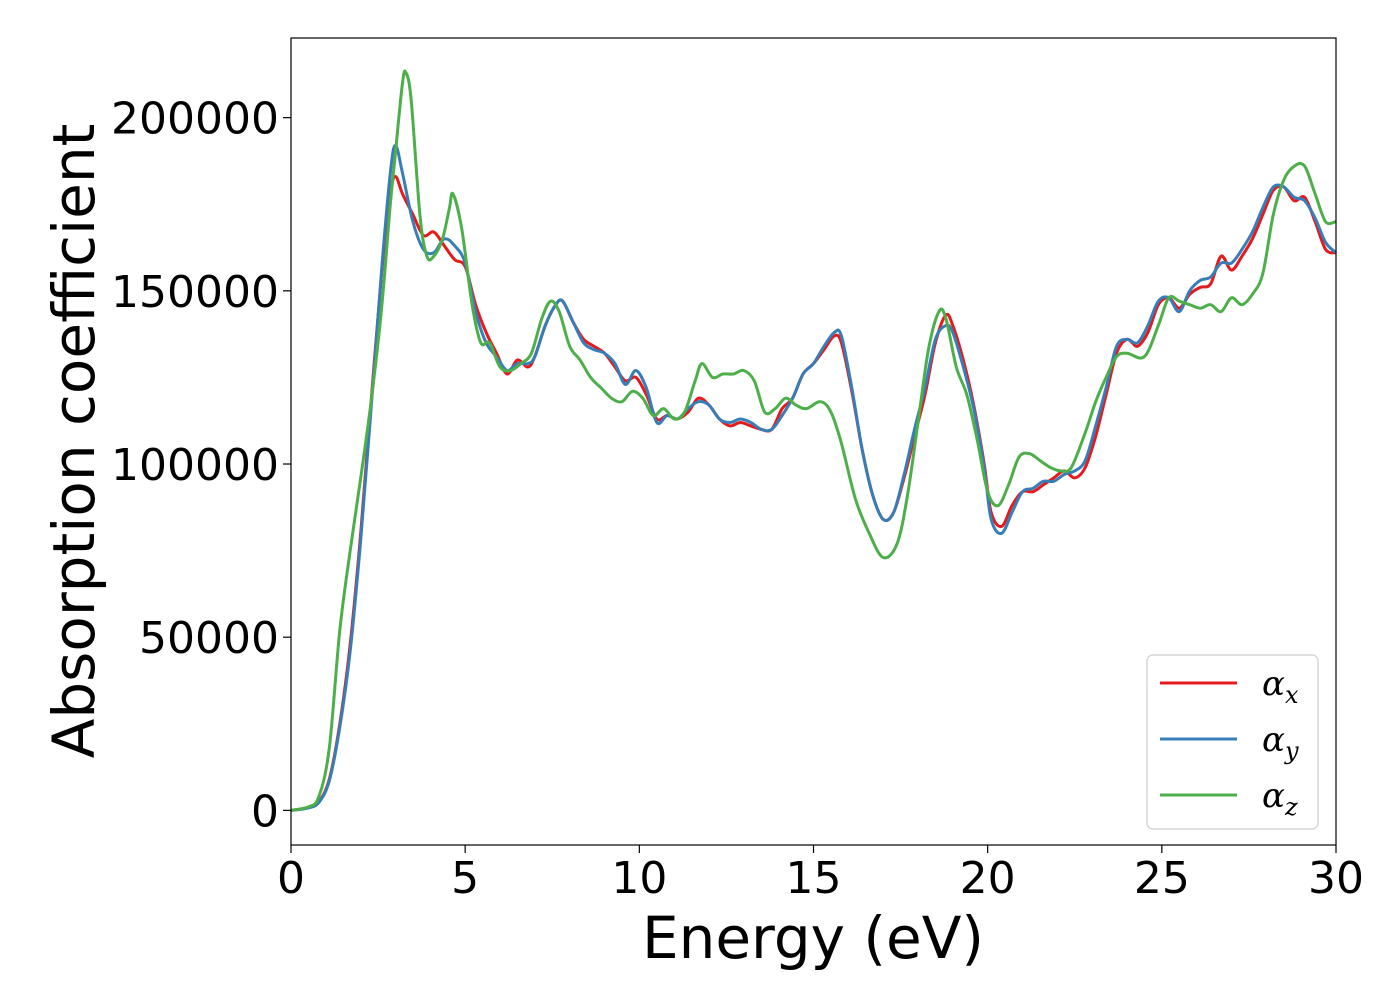 Image resolution: width=1400 pixels, height=1000 pixels. Describe the element at coordinates (465, 878) in the screenshot. I see `x-tick-label: 5` at that location.